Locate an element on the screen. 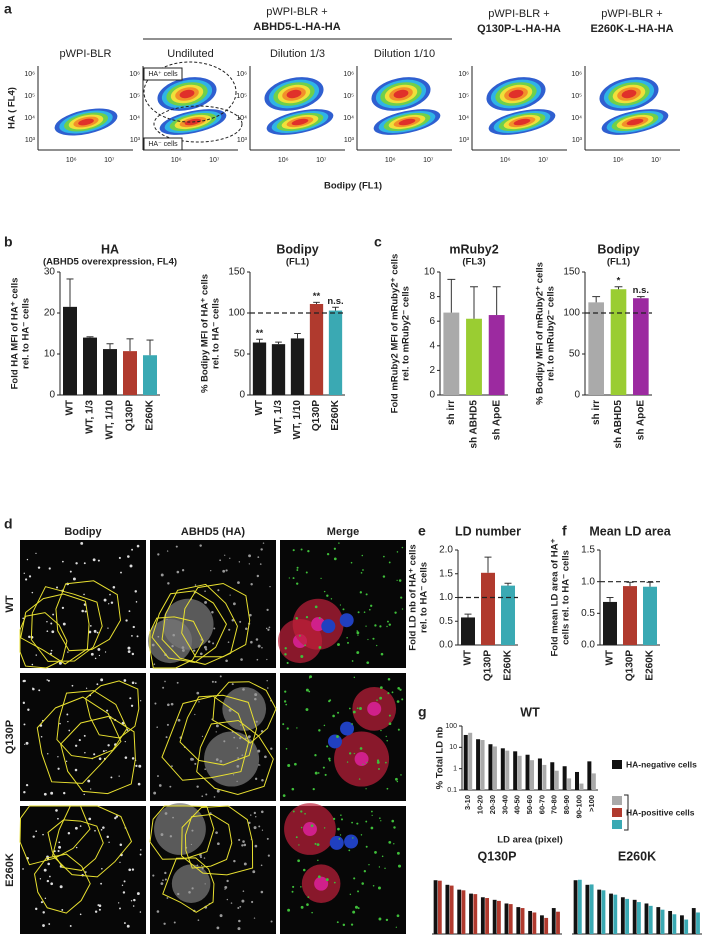 The image size is (706, 940). x-tick-label: sh irr is located at coordinates (451, 412).